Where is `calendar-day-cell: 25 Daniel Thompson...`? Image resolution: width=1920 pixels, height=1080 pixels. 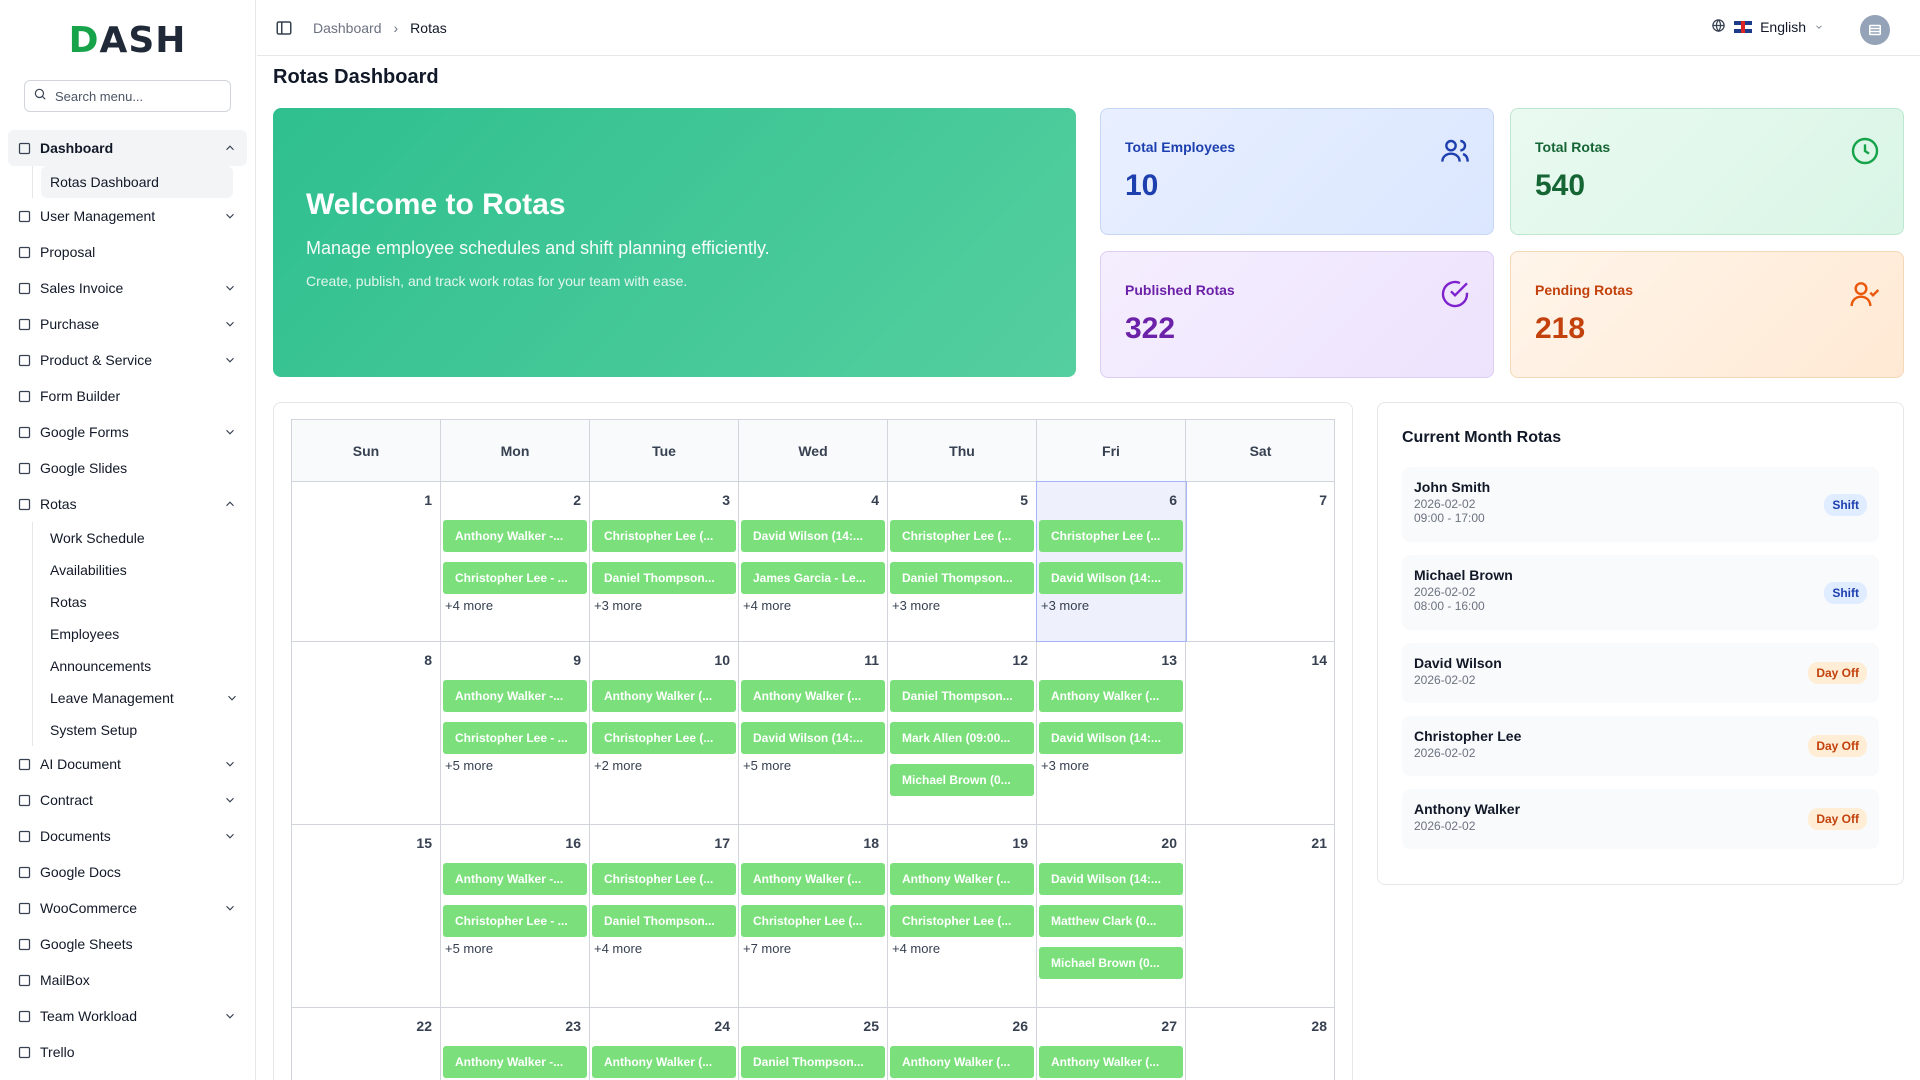
calendar-day-cell: 25 Daniel Thompson... is located at coordinates (813, 1044).